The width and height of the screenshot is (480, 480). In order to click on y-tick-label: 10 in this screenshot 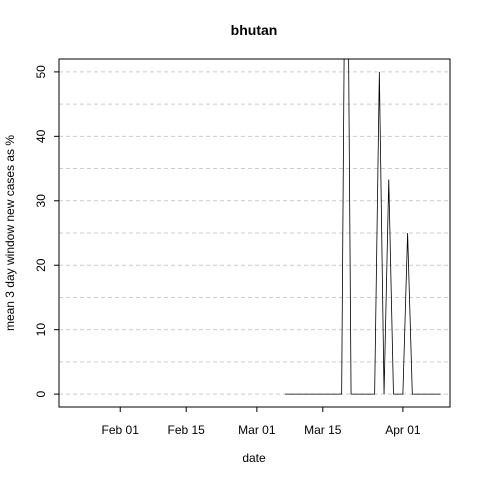, I will do `click(41, 330)`.